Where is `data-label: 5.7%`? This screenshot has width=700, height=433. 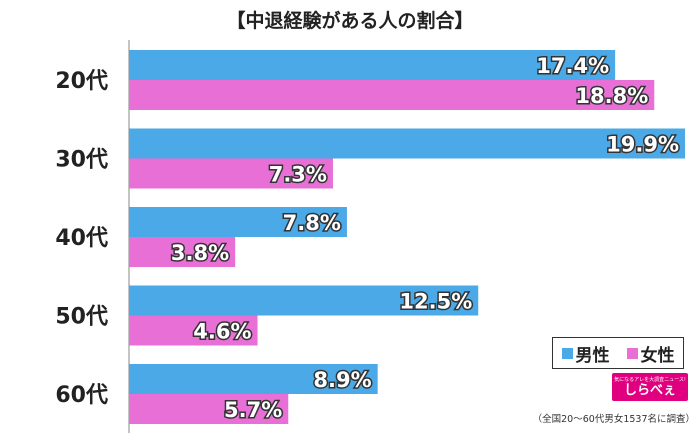 data-label: 5.7% is located at coordinates (253, 410).